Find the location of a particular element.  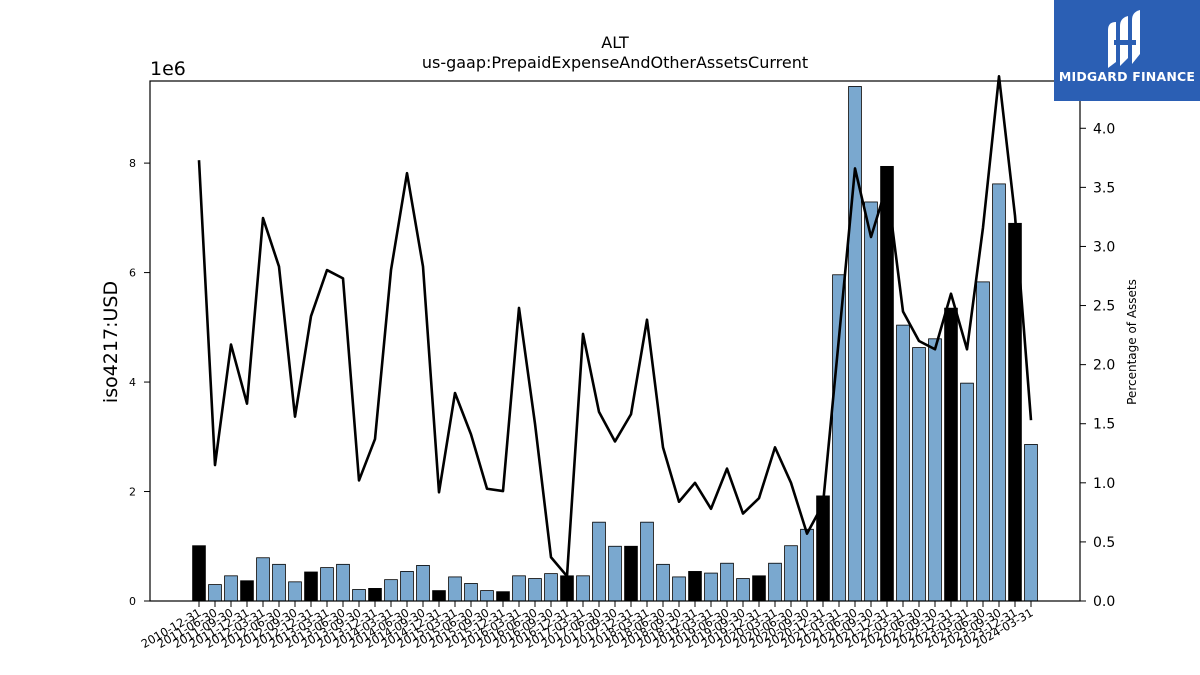

company-logo: MIDGARD FINANCE is located at coordinates (1127, 50).